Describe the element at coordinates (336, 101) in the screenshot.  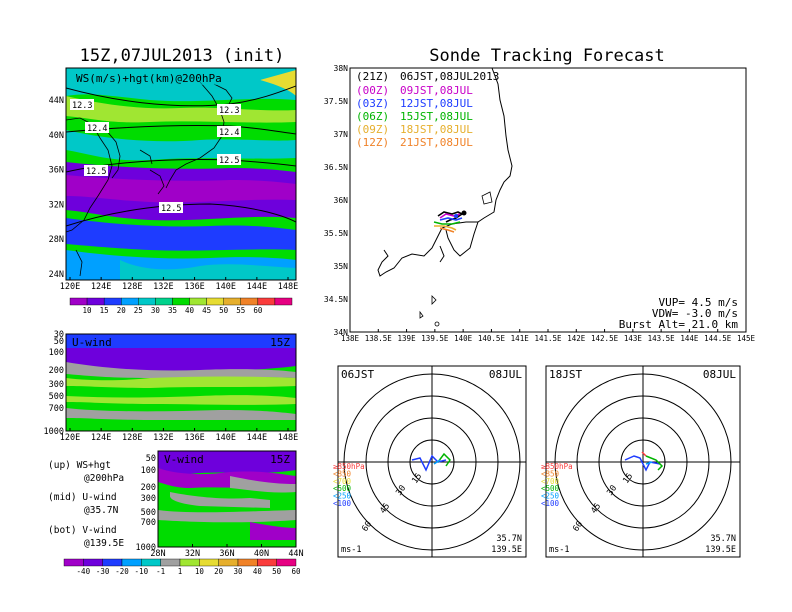
I see `y-tick-label: 37.5N` at that location.